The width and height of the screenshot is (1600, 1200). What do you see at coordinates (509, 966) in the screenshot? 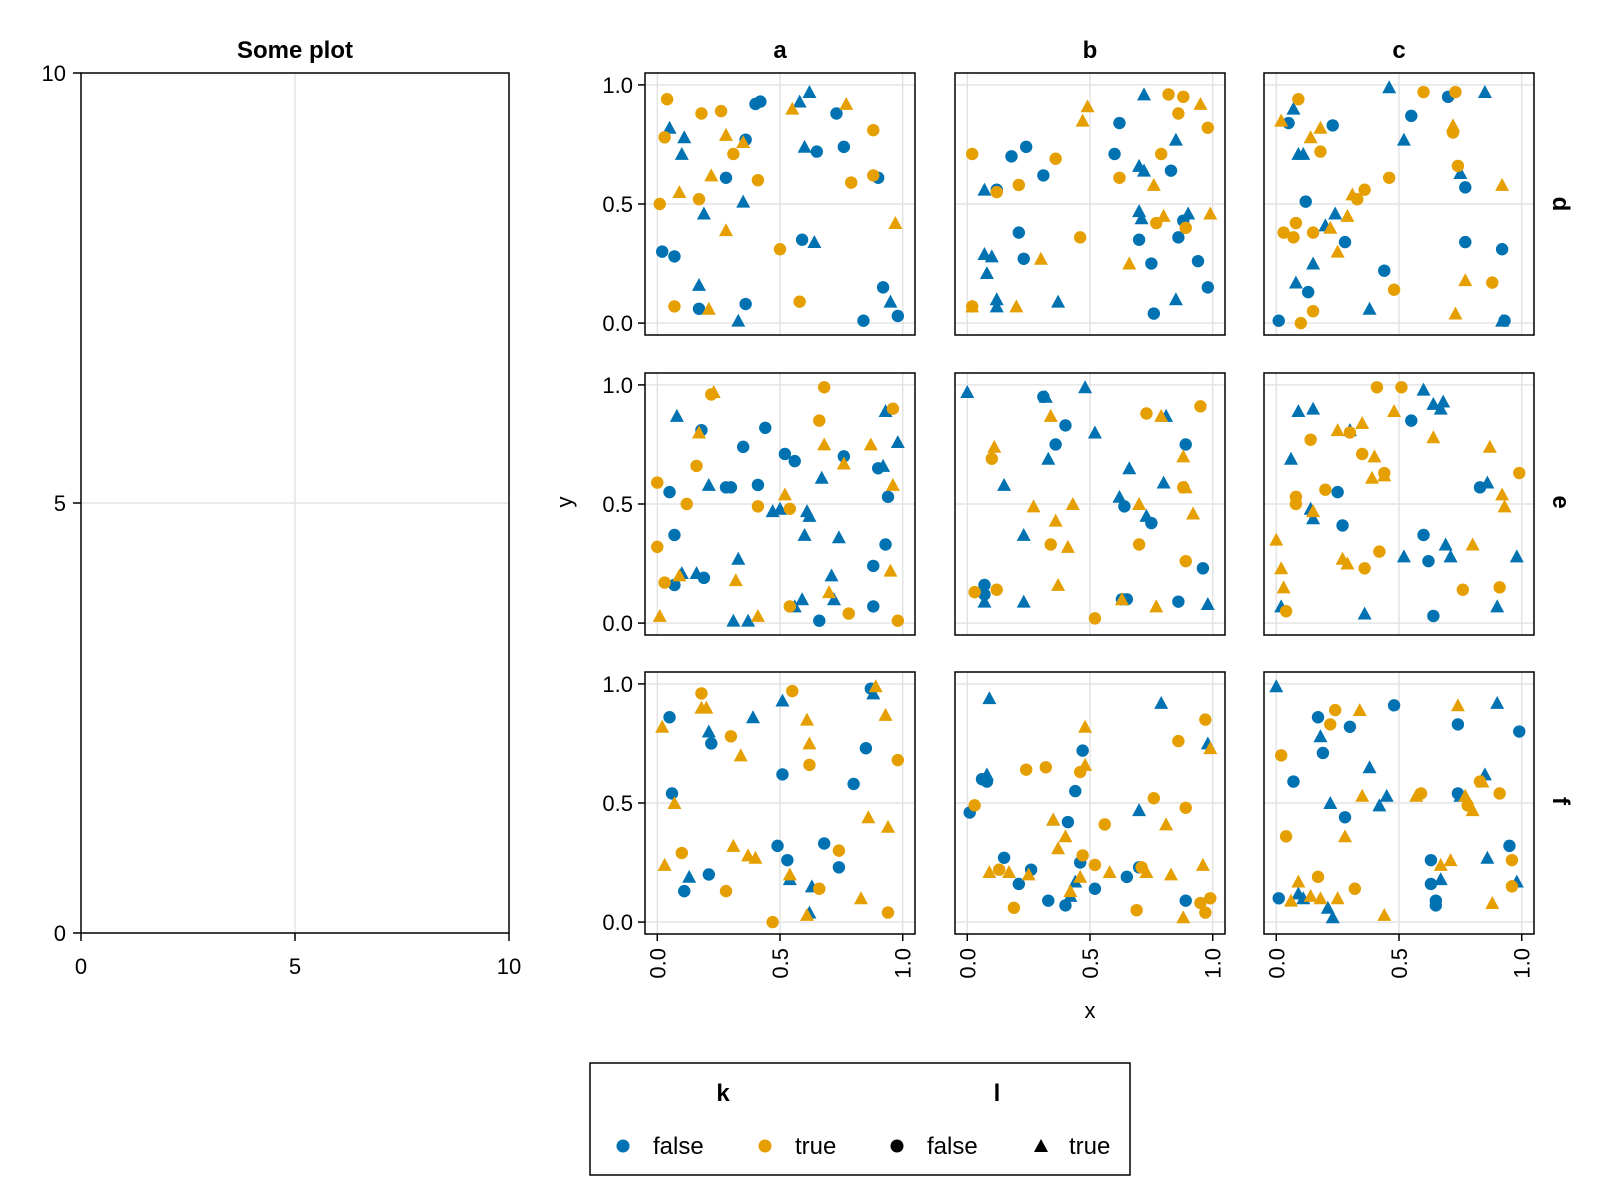
I see `left-plot-x-tick-label: 10` at bounding box center [509, 966].